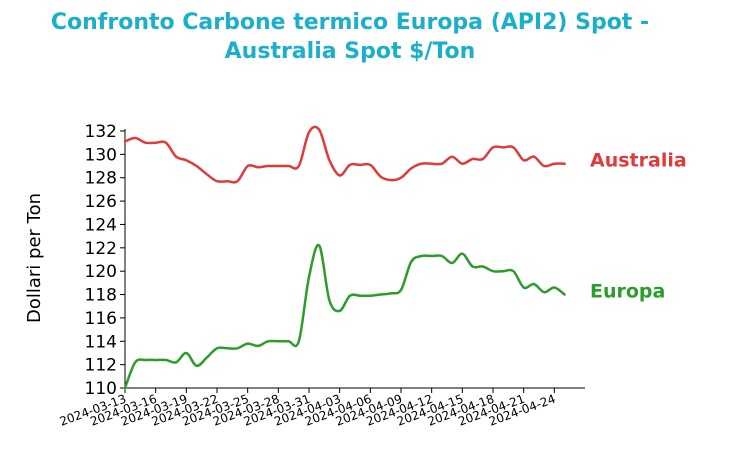 This screenshot has height=450, width=737. What do you see at coordinates (101, 155) in the screenshot?
I see `y-tick-label: 130` at bounding box center [101, 155].